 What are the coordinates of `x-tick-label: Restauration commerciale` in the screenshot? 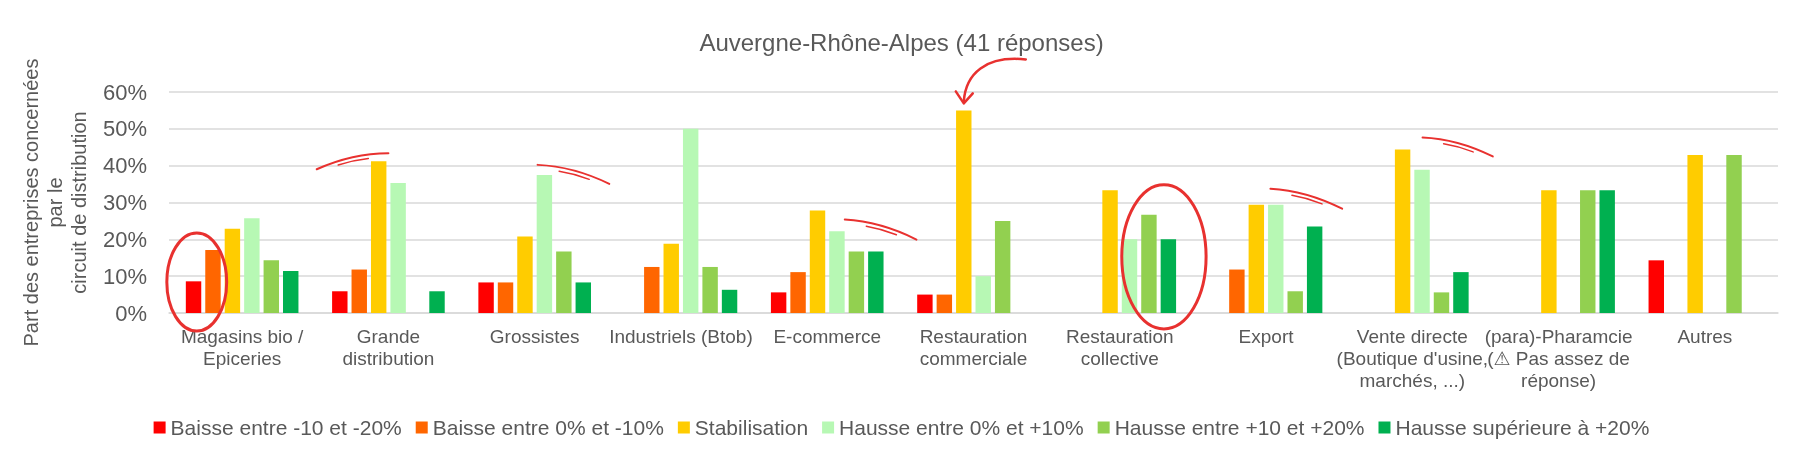 It's located at (973, 347).